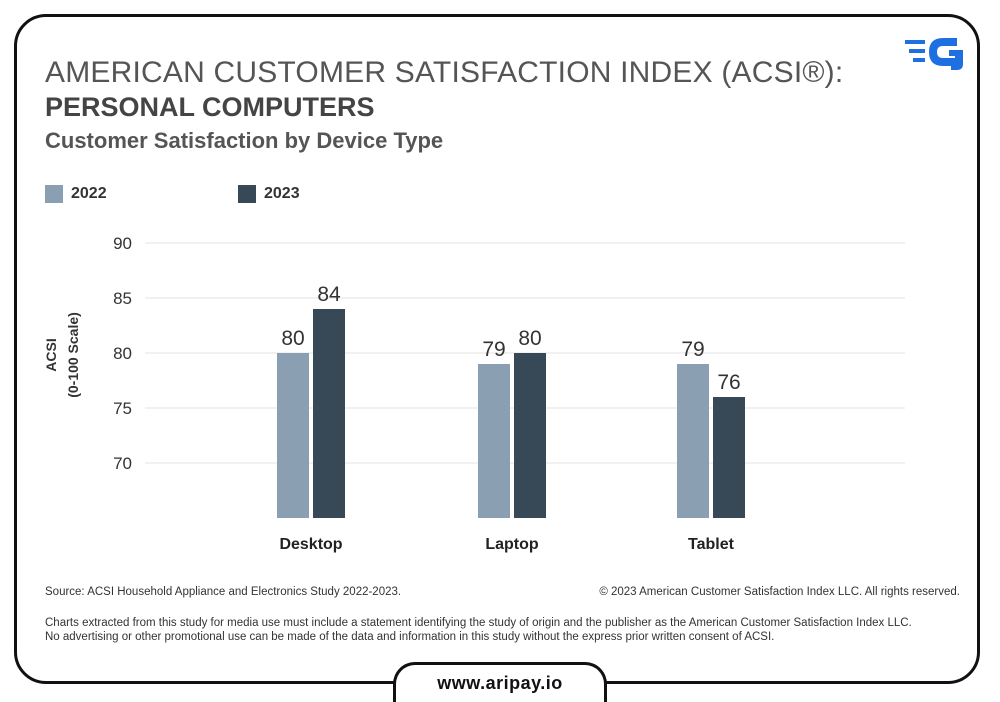 This screenshot has height=702, width=1000. Describe the element at coordinates (530, 435) in the screenshot. I see `bar-2023-laptop` at that location.